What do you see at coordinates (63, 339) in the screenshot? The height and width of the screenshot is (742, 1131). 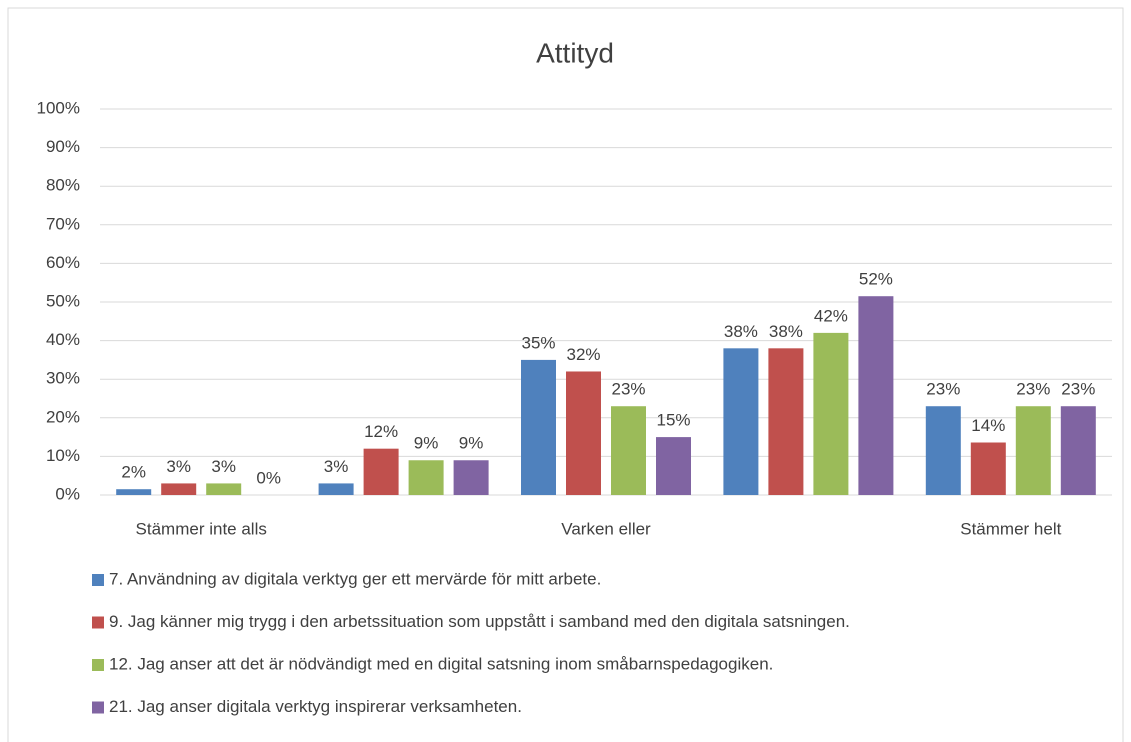 I see `y-tick-label: 40%` at bounding box center [63, 339].